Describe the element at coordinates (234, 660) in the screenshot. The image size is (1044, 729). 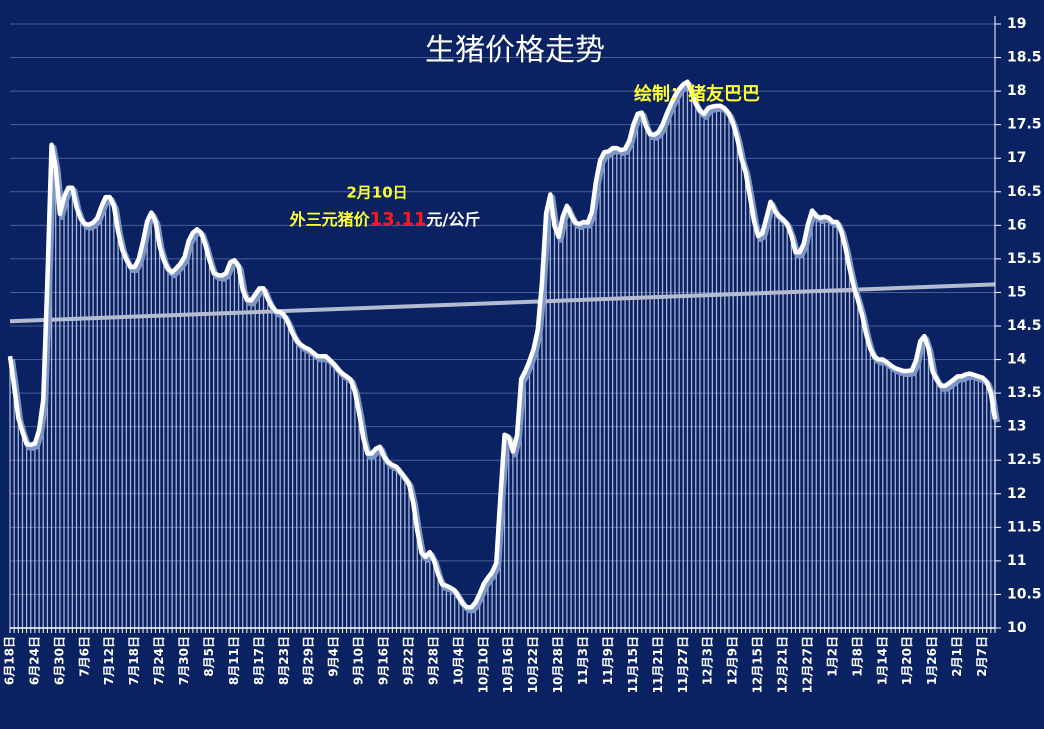
I see `x-tick-label: 8月11日` at that location.